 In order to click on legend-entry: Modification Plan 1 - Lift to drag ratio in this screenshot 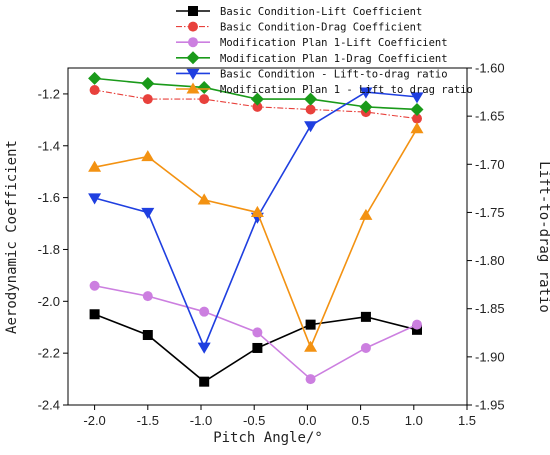, I will do `click(324, 89)`.